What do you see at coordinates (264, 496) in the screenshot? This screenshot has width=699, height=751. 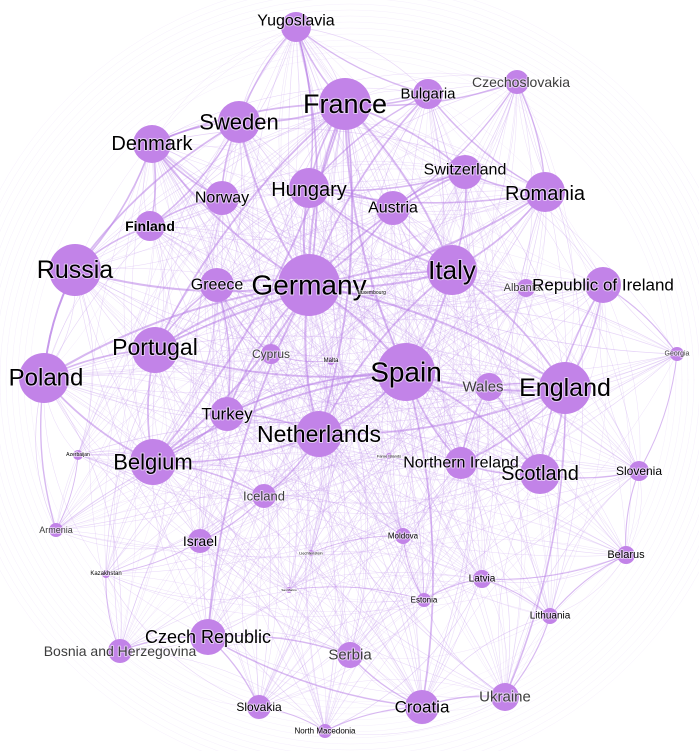 I see `node-iceland` at bounding box center [264, 496].